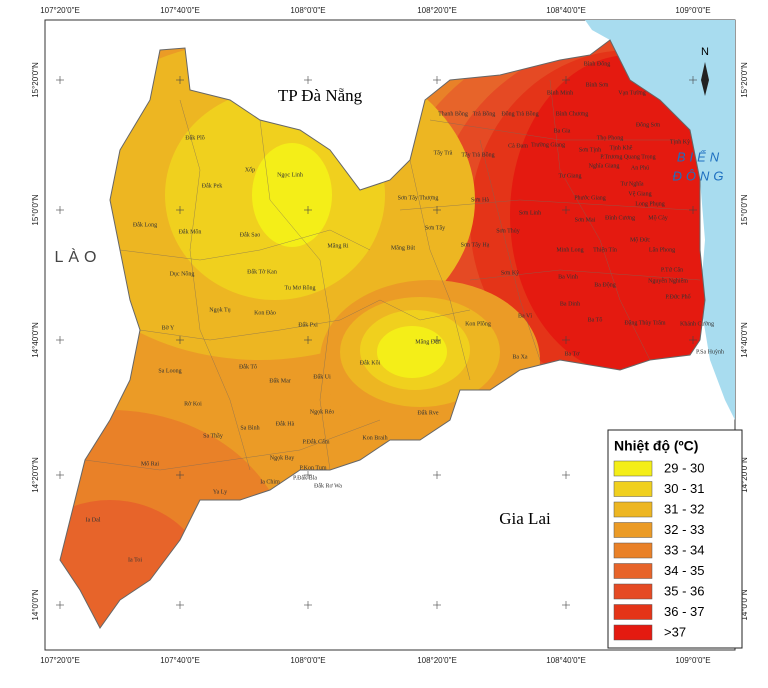  What do you see at coordinates (510, 273) in the screenshot?
I see `place-label: Sơn Kỳ` at bounding box center [510, 273].